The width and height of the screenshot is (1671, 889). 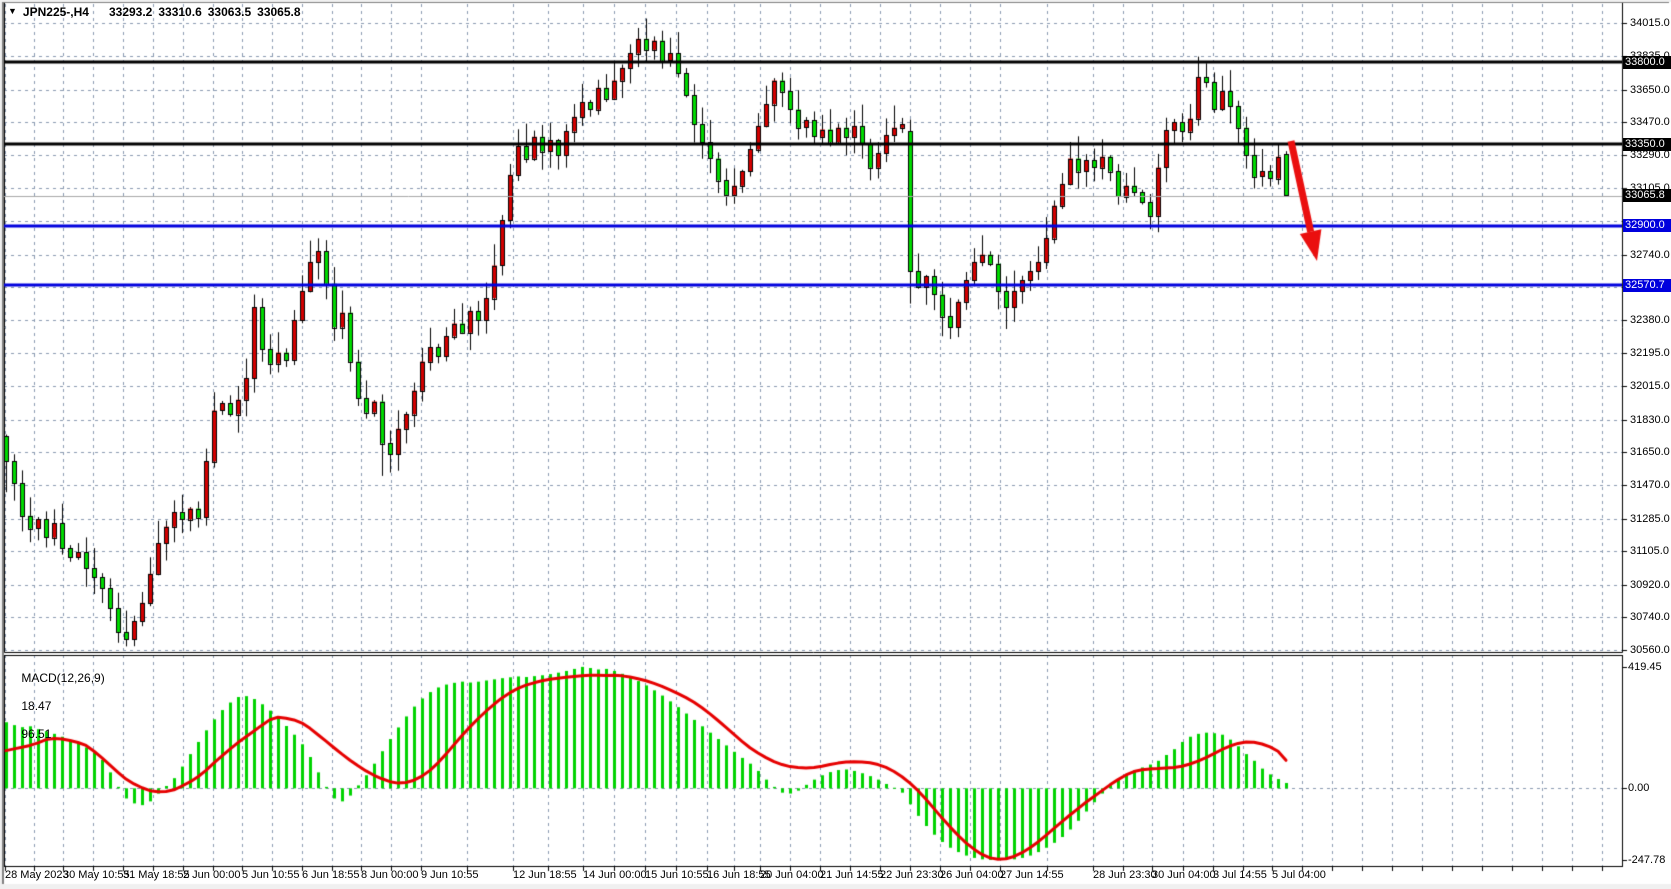 What do you see at coordinates (12, 11) in the screenshot?
I see `symbol-dropdown-icon: ▼` at bounding box center [12, 11].